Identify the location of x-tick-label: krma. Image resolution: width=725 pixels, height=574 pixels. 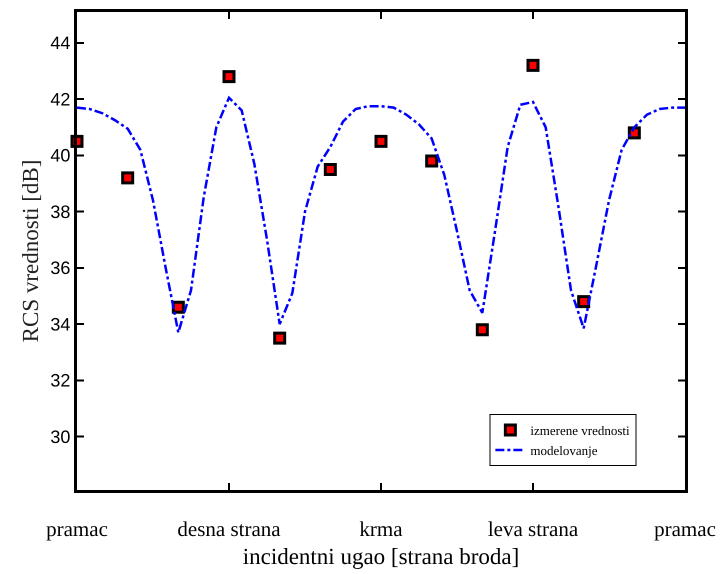
(381, 529).